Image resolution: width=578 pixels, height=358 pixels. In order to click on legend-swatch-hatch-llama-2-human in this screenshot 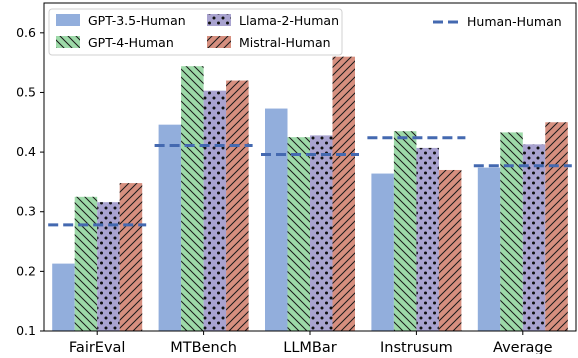, I will do `click(219, 20)`.